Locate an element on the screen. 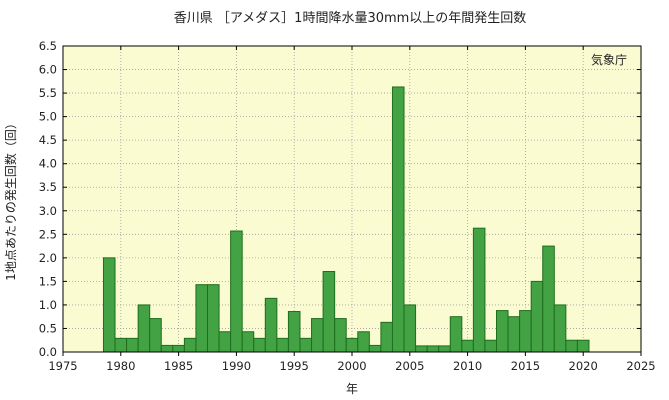 The image size is (669, 400). bar-1986 is located at coordinates (190, 345).